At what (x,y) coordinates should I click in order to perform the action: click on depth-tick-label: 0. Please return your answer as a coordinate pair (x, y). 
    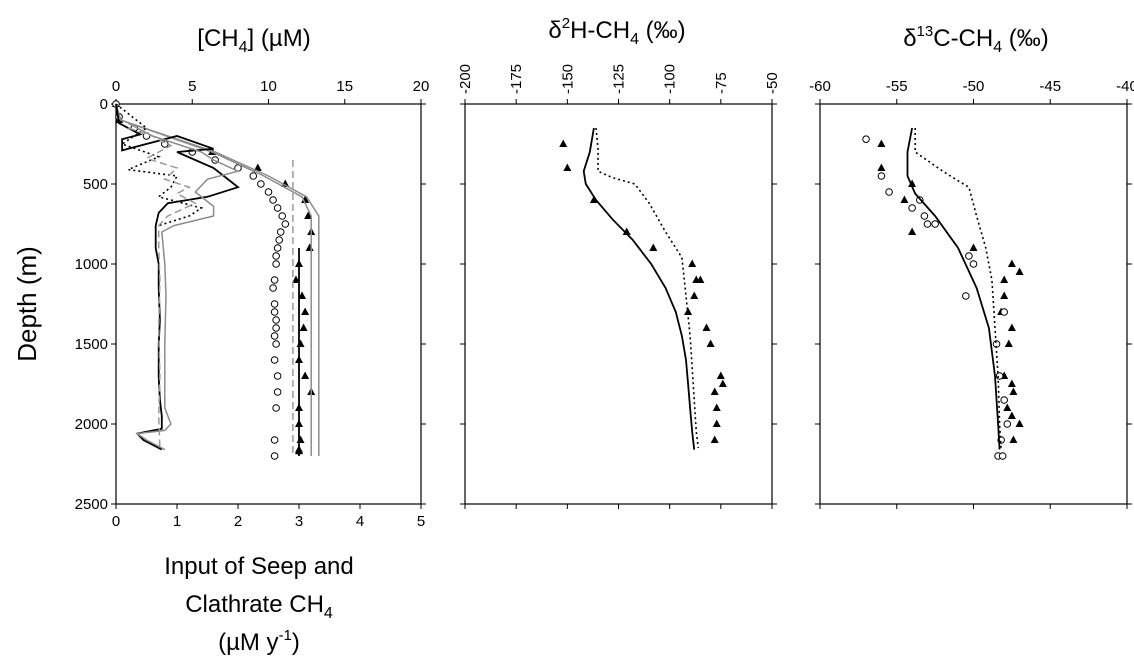
    Looking at the image, I should click on (104, 104).